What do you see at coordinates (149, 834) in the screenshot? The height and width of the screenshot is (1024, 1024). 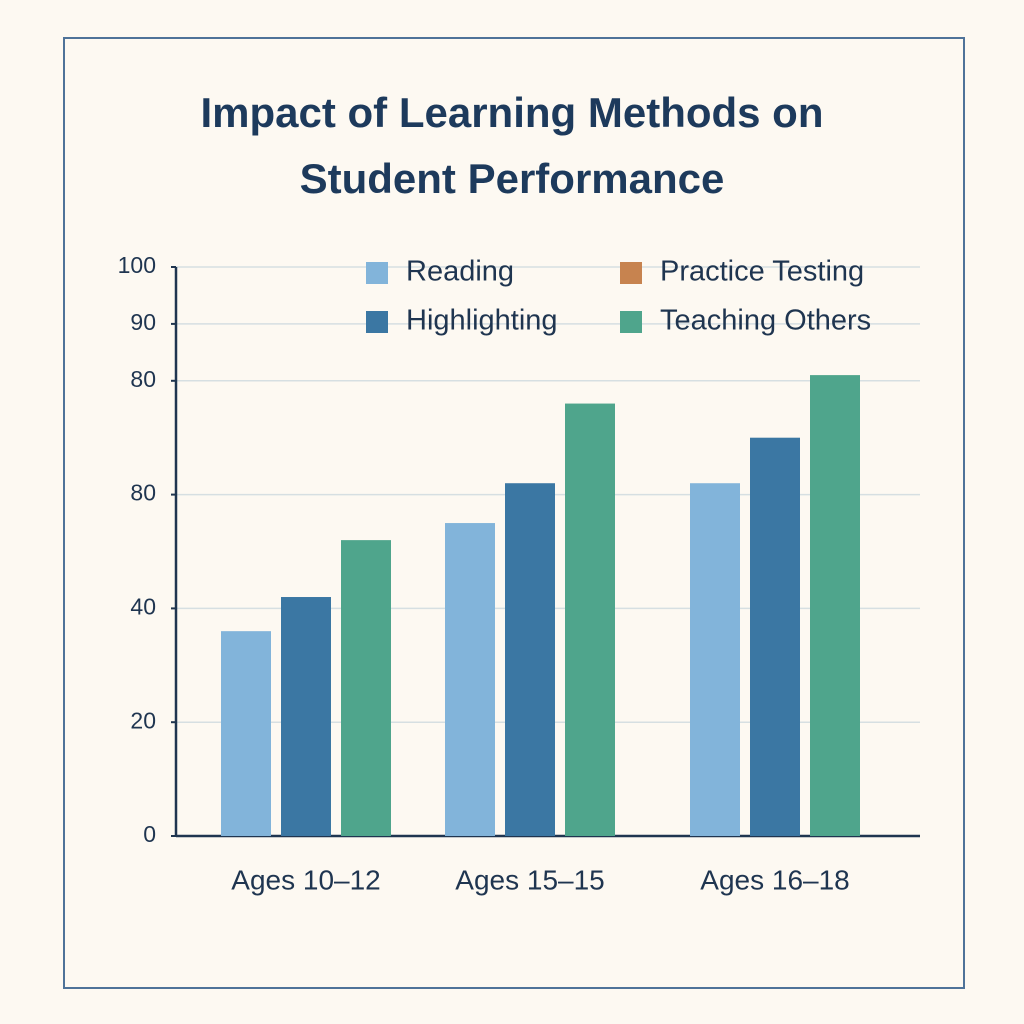 I see `y-tick-label: 0` at bounding box center [149, 834].